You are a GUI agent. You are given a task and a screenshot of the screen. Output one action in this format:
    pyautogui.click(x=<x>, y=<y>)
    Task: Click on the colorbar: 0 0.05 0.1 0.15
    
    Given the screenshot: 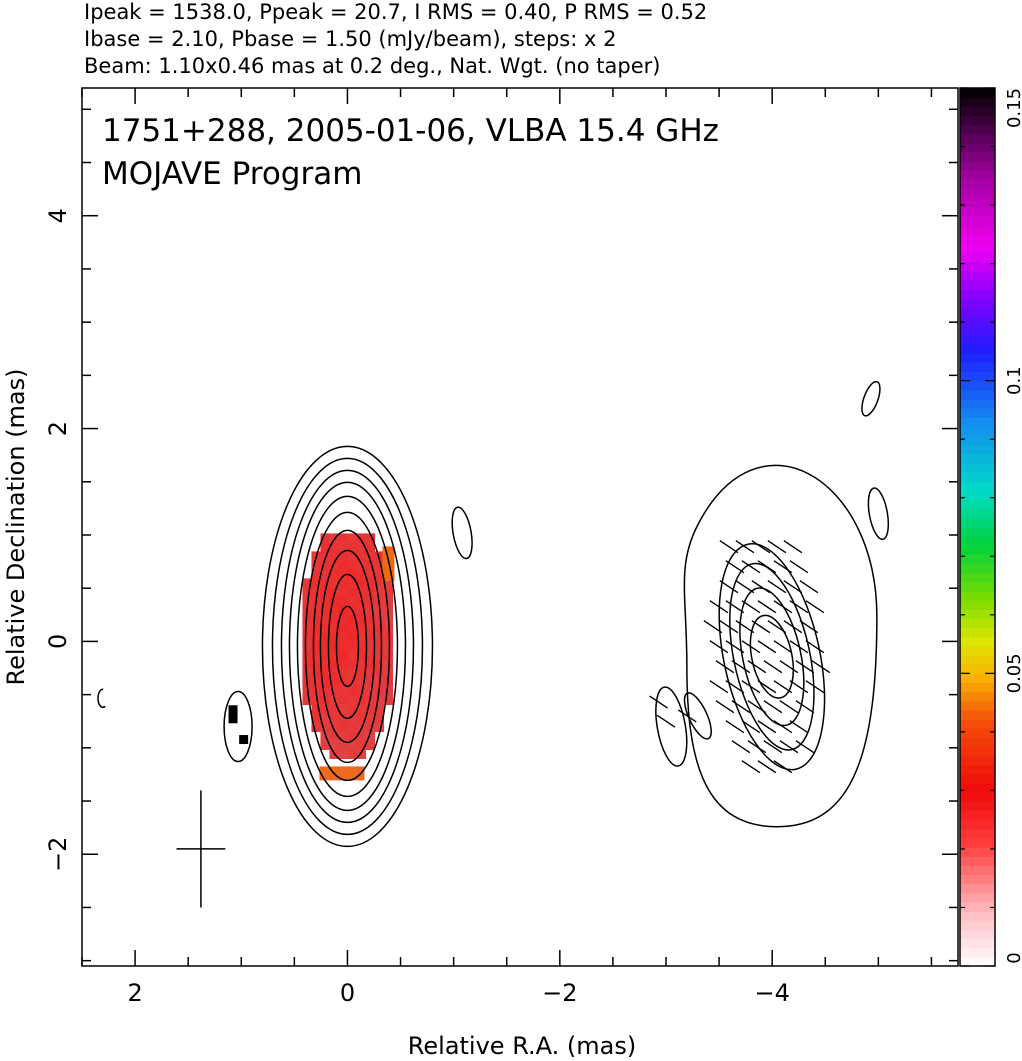 What is the action you would take?
    pyautogui.click(x=990, y=527)
    